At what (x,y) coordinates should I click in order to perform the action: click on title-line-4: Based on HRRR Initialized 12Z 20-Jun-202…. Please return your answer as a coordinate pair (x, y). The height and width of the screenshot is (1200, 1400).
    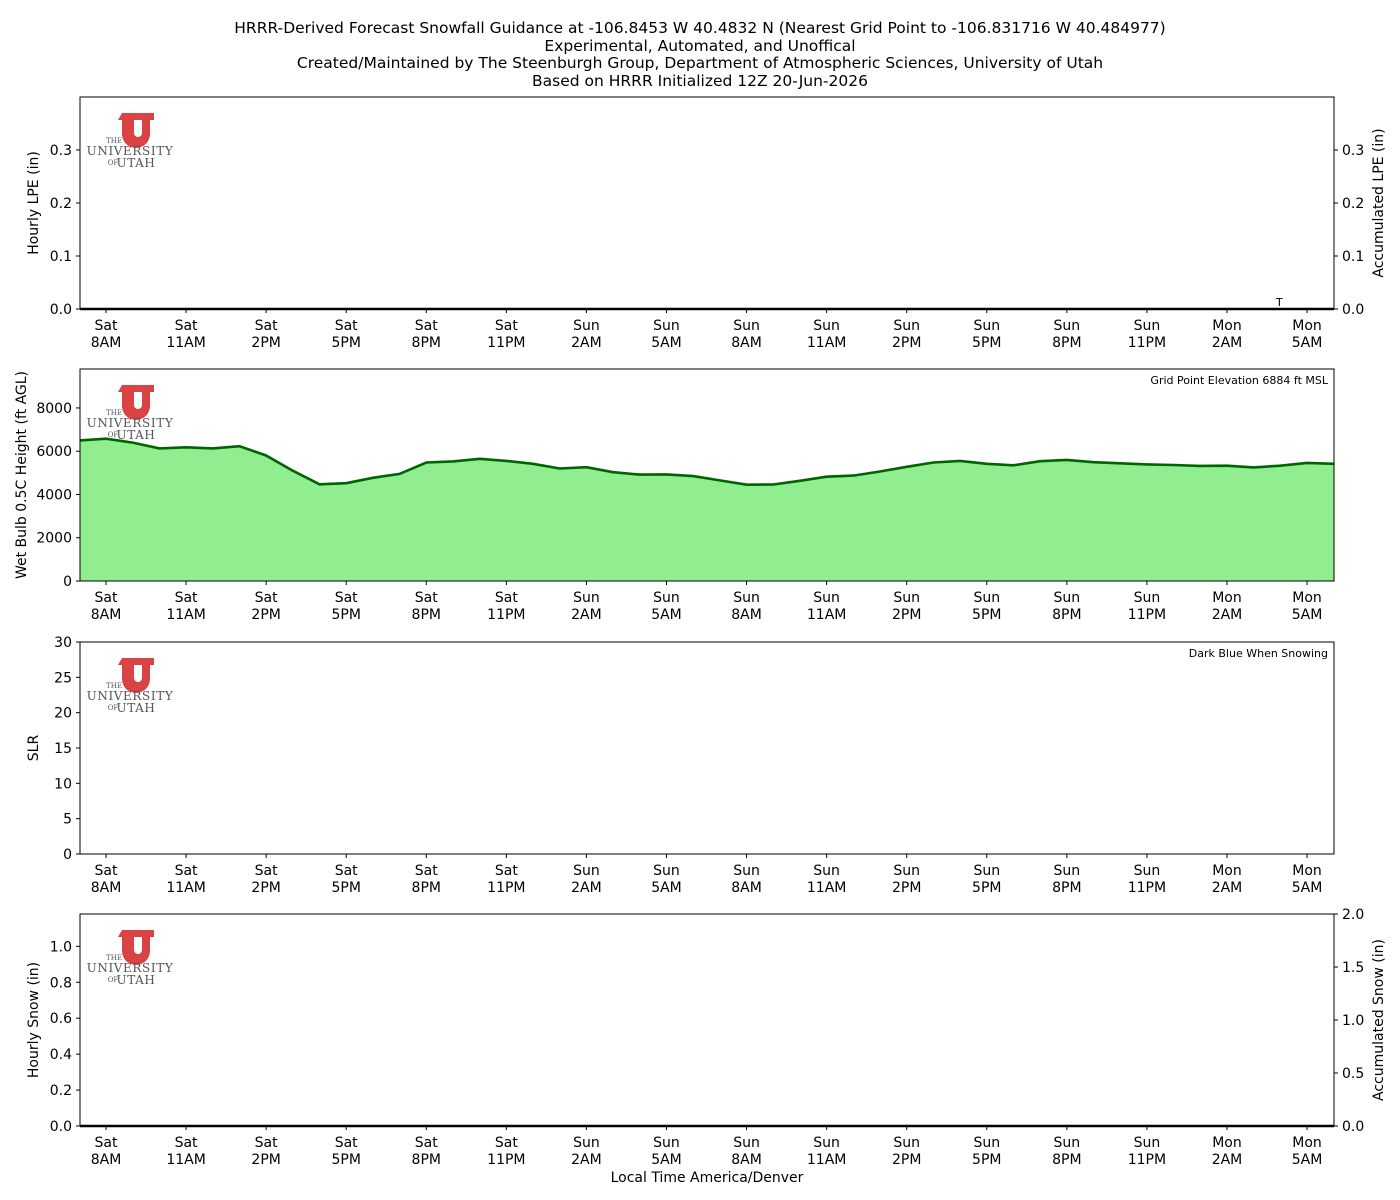
    Looking at the image, I should click on (700, 80).